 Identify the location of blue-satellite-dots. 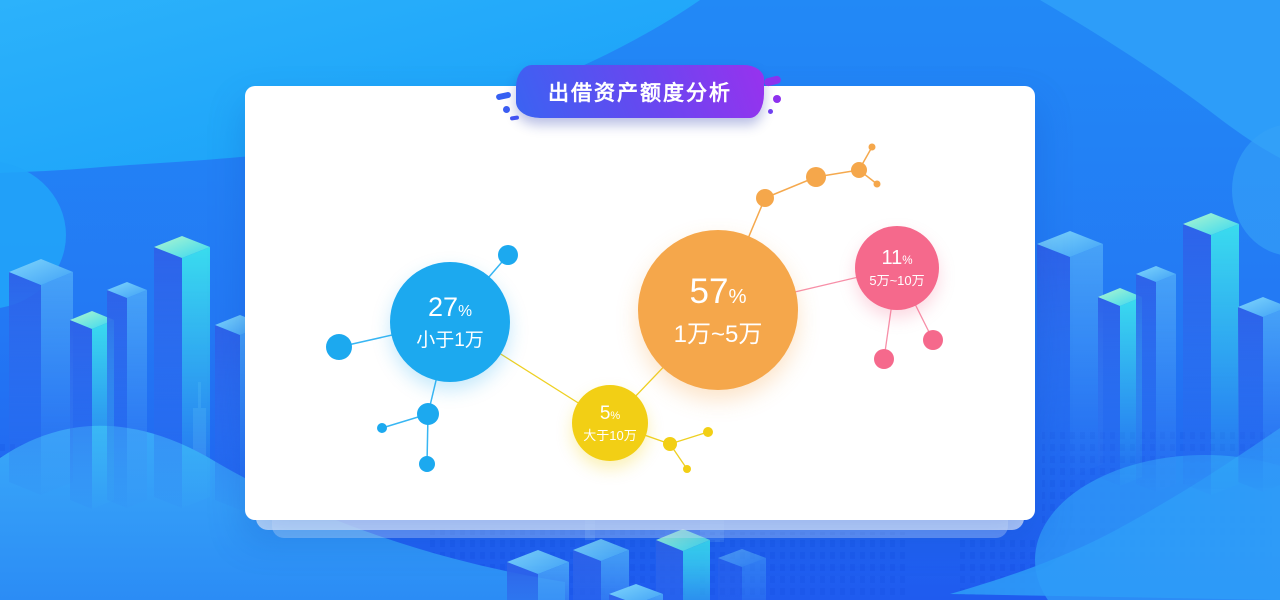
(422, 358).